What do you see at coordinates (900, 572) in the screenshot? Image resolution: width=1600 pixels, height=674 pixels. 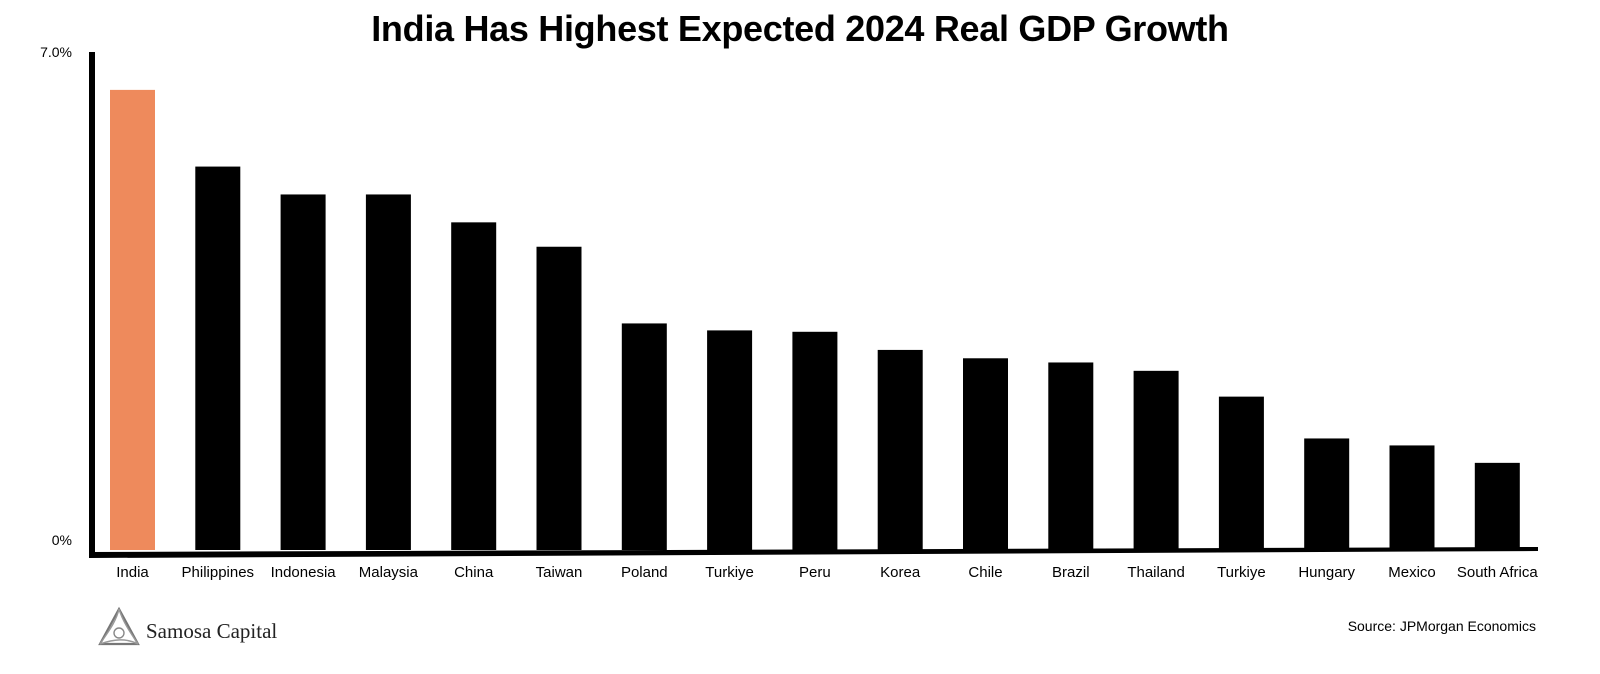 I see `category-label: Korea` at bounding box center [900, 572].